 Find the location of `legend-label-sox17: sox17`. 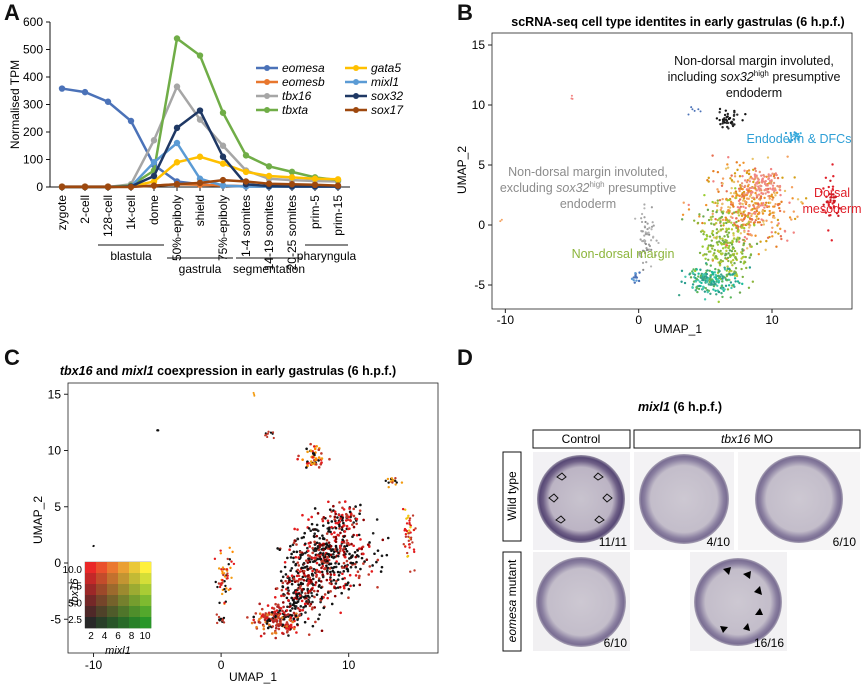

legend-label-sox17: sox17 is located at coordinates (387, 110).